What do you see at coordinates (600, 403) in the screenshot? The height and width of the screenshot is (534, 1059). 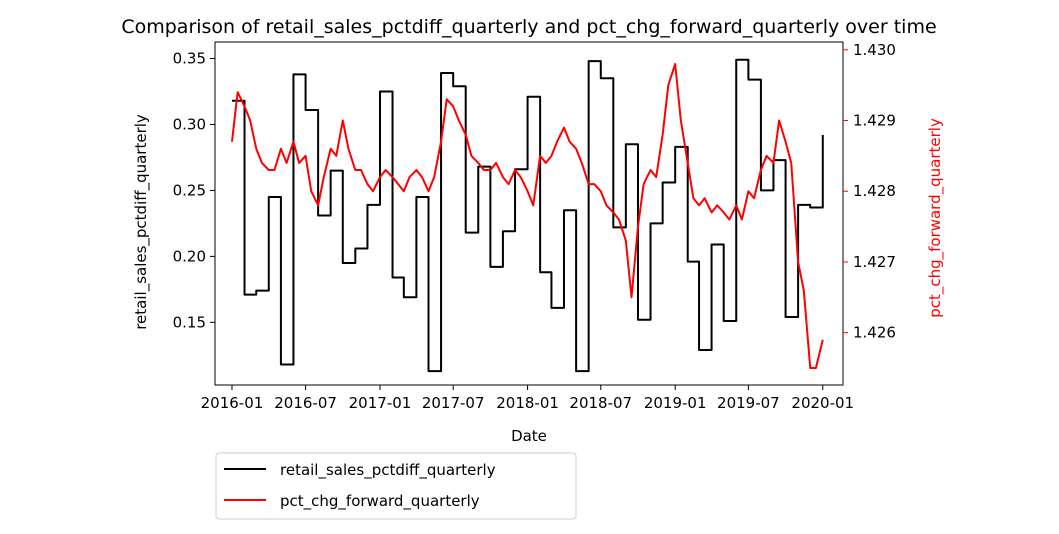 I see `x-tick-label-5: 2018-07` at bounding box center [600, 403].